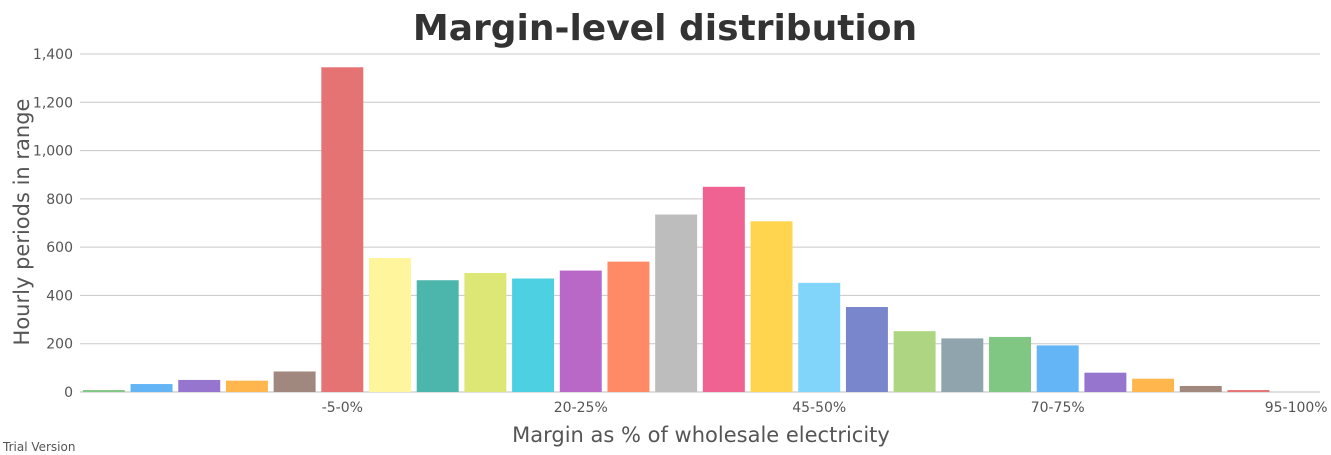 The height and width of the screenshot is (455, 1331). Describe the element at coordinates (665, 28) in the screenshot. I see `chart-title: Margin-level distribution` at that location.